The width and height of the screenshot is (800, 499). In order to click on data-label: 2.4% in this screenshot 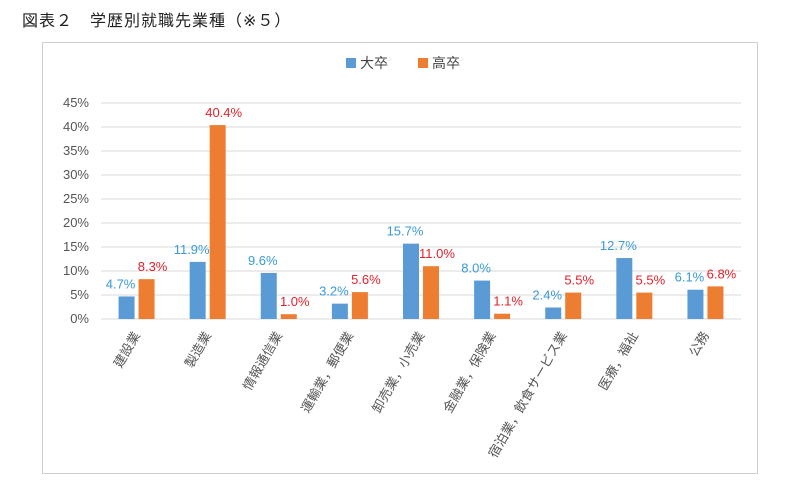, I will do `click(547, 294)`.